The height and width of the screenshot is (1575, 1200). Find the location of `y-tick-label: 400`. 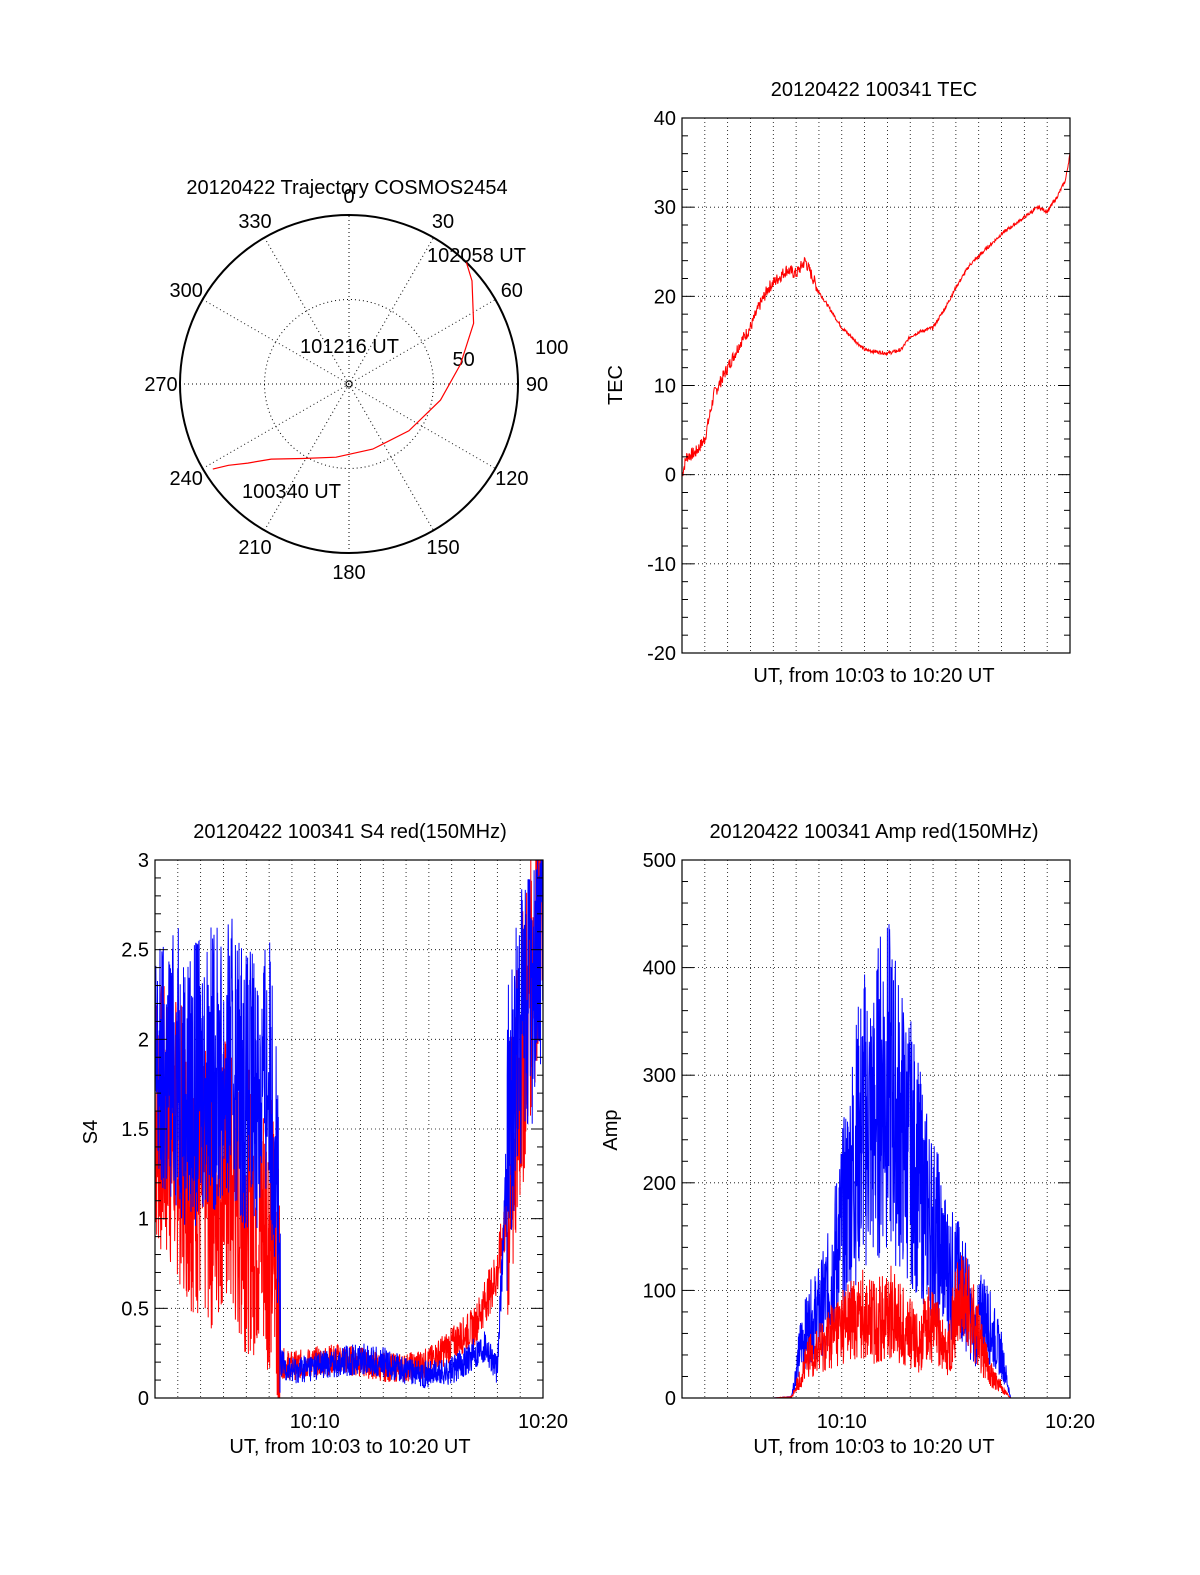

y-tick-label: 400 is located at coordinates (659, 969).